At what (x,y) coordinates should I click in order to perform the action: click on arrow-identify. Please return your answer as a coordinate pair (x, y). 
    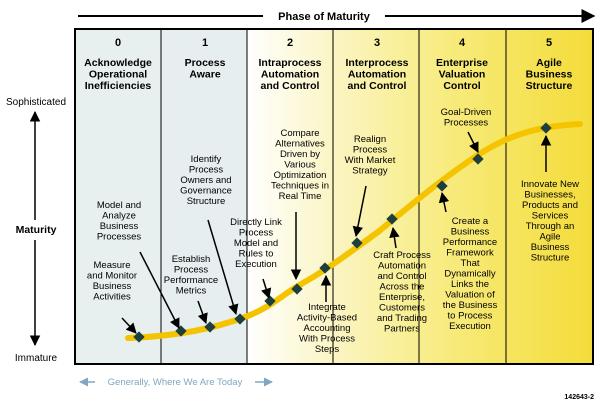
    Looking at the image, I should click on (223, 267).